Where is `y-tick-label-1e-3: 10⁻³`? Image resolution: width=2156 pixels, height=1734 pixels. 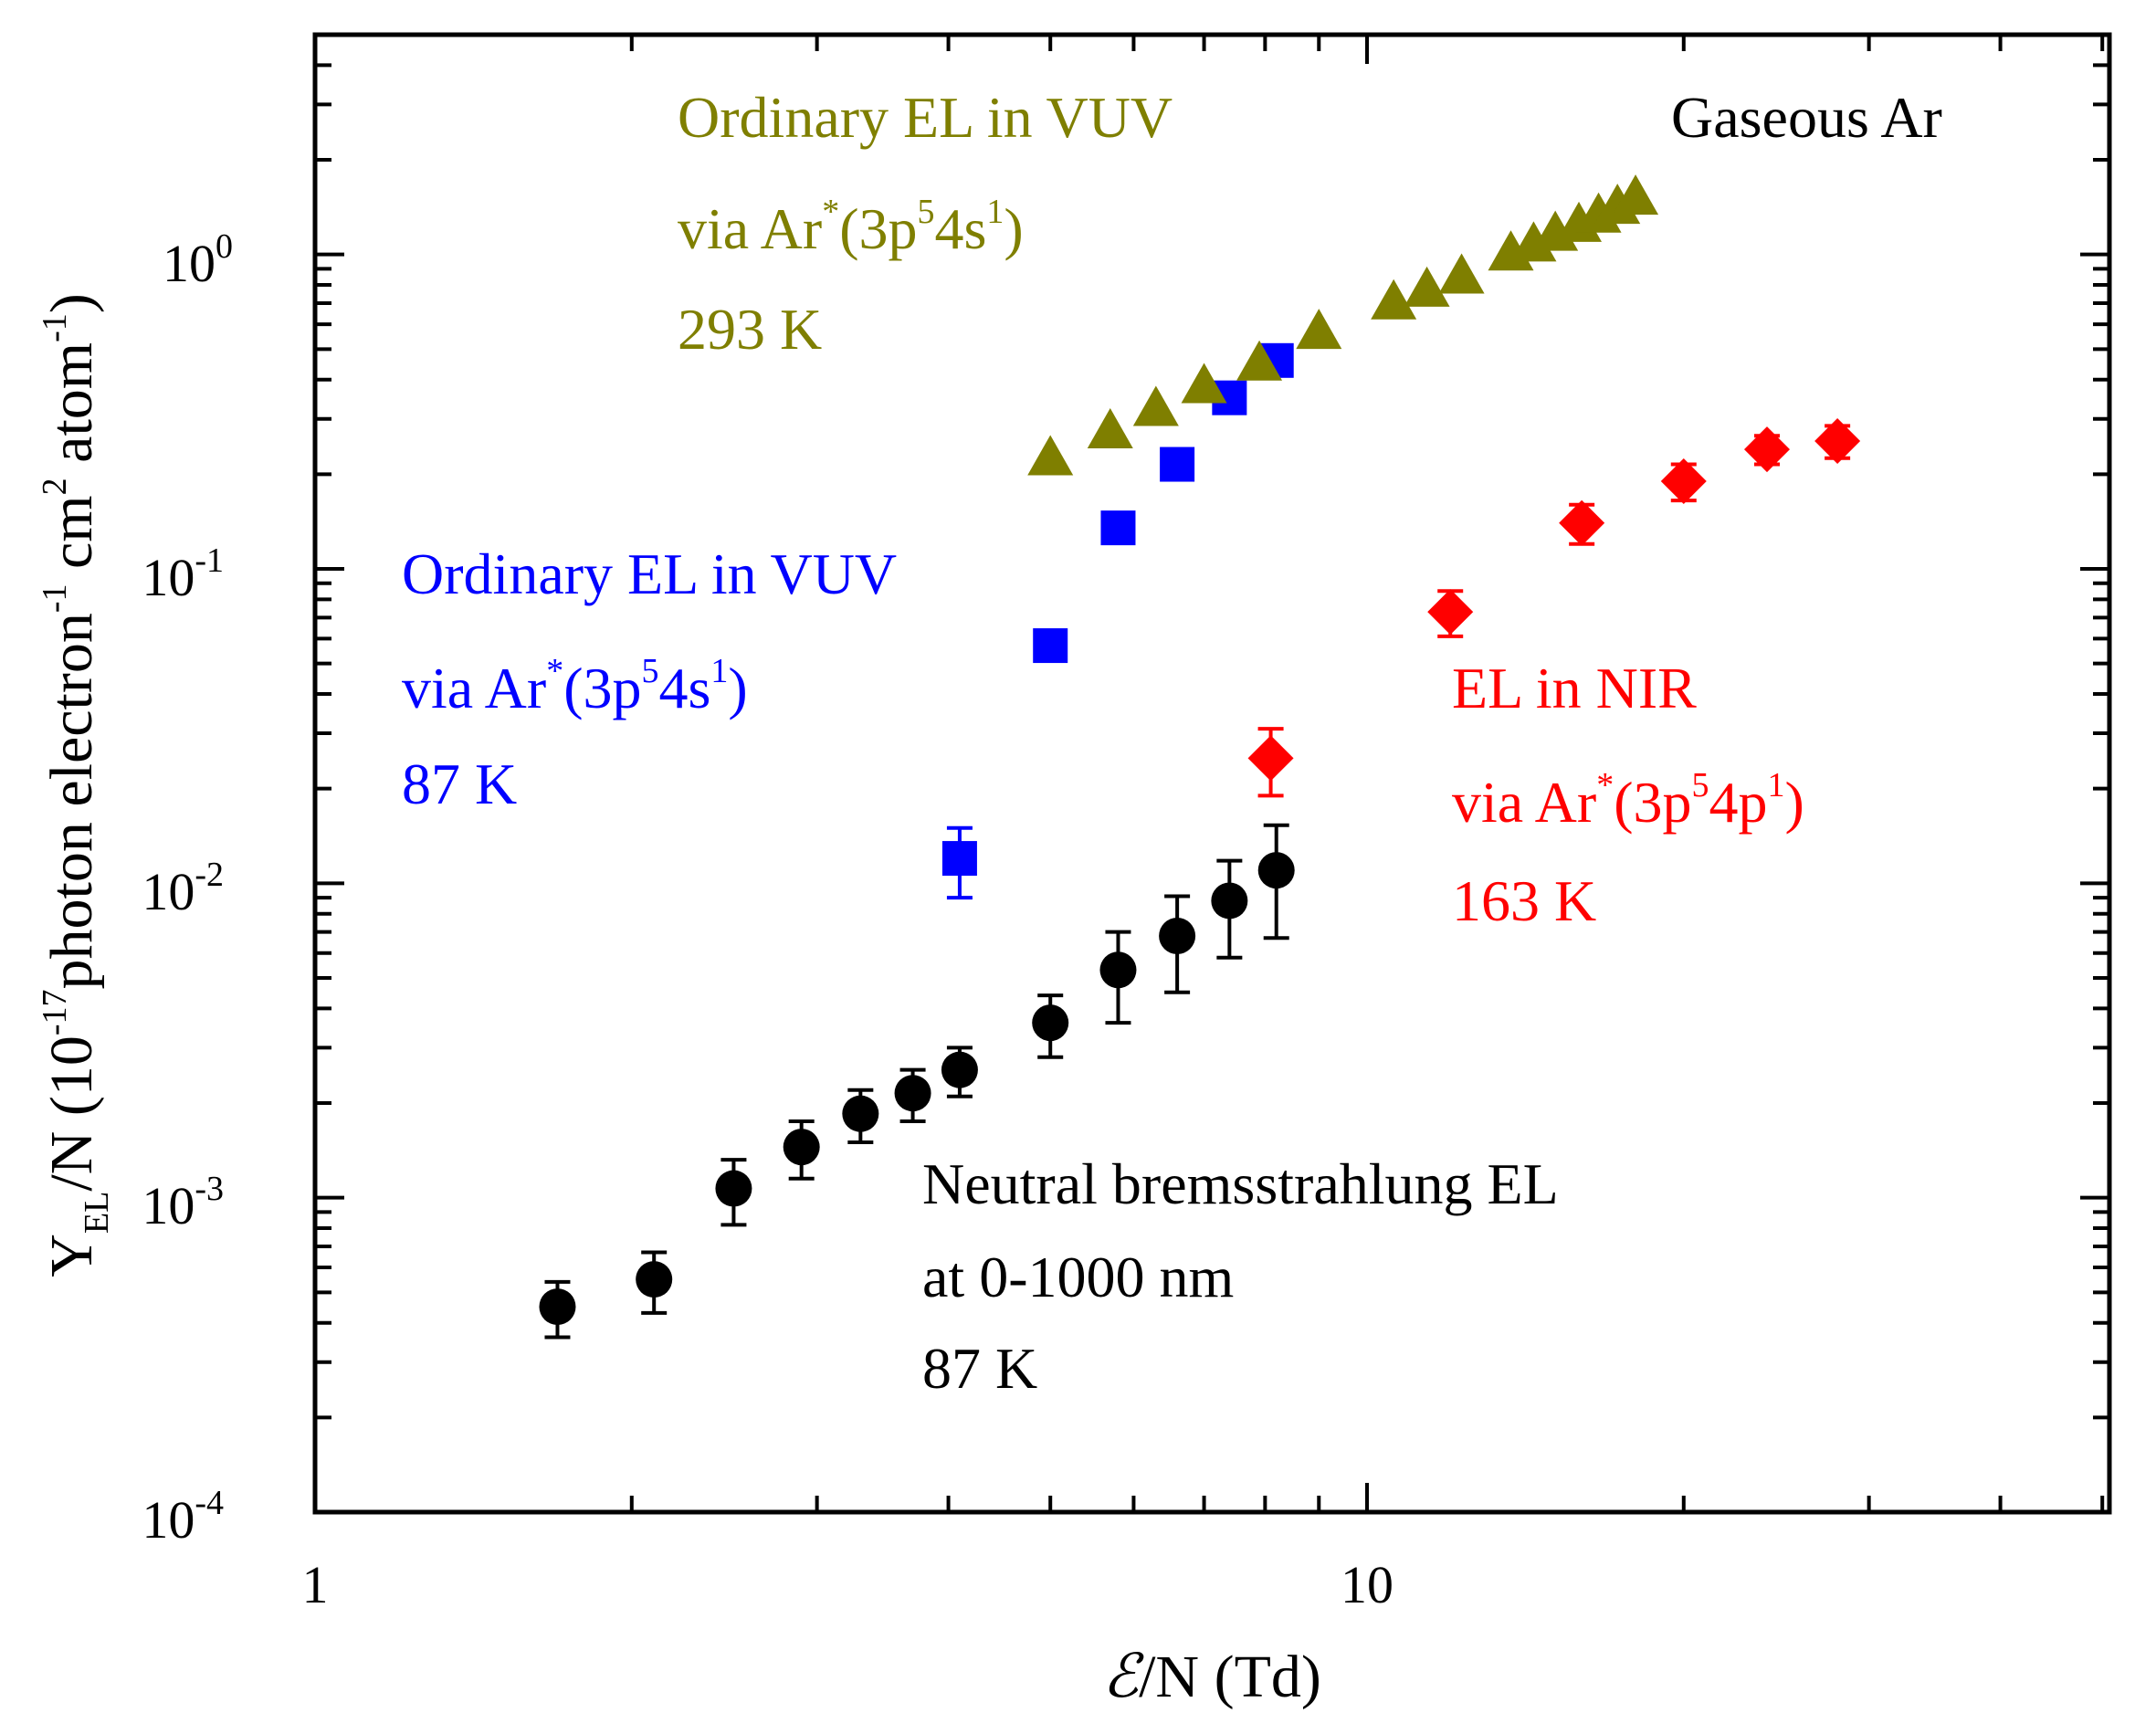 y-tick-label-1e-3: 10⁻³ is located at coordinates (183, 1202).